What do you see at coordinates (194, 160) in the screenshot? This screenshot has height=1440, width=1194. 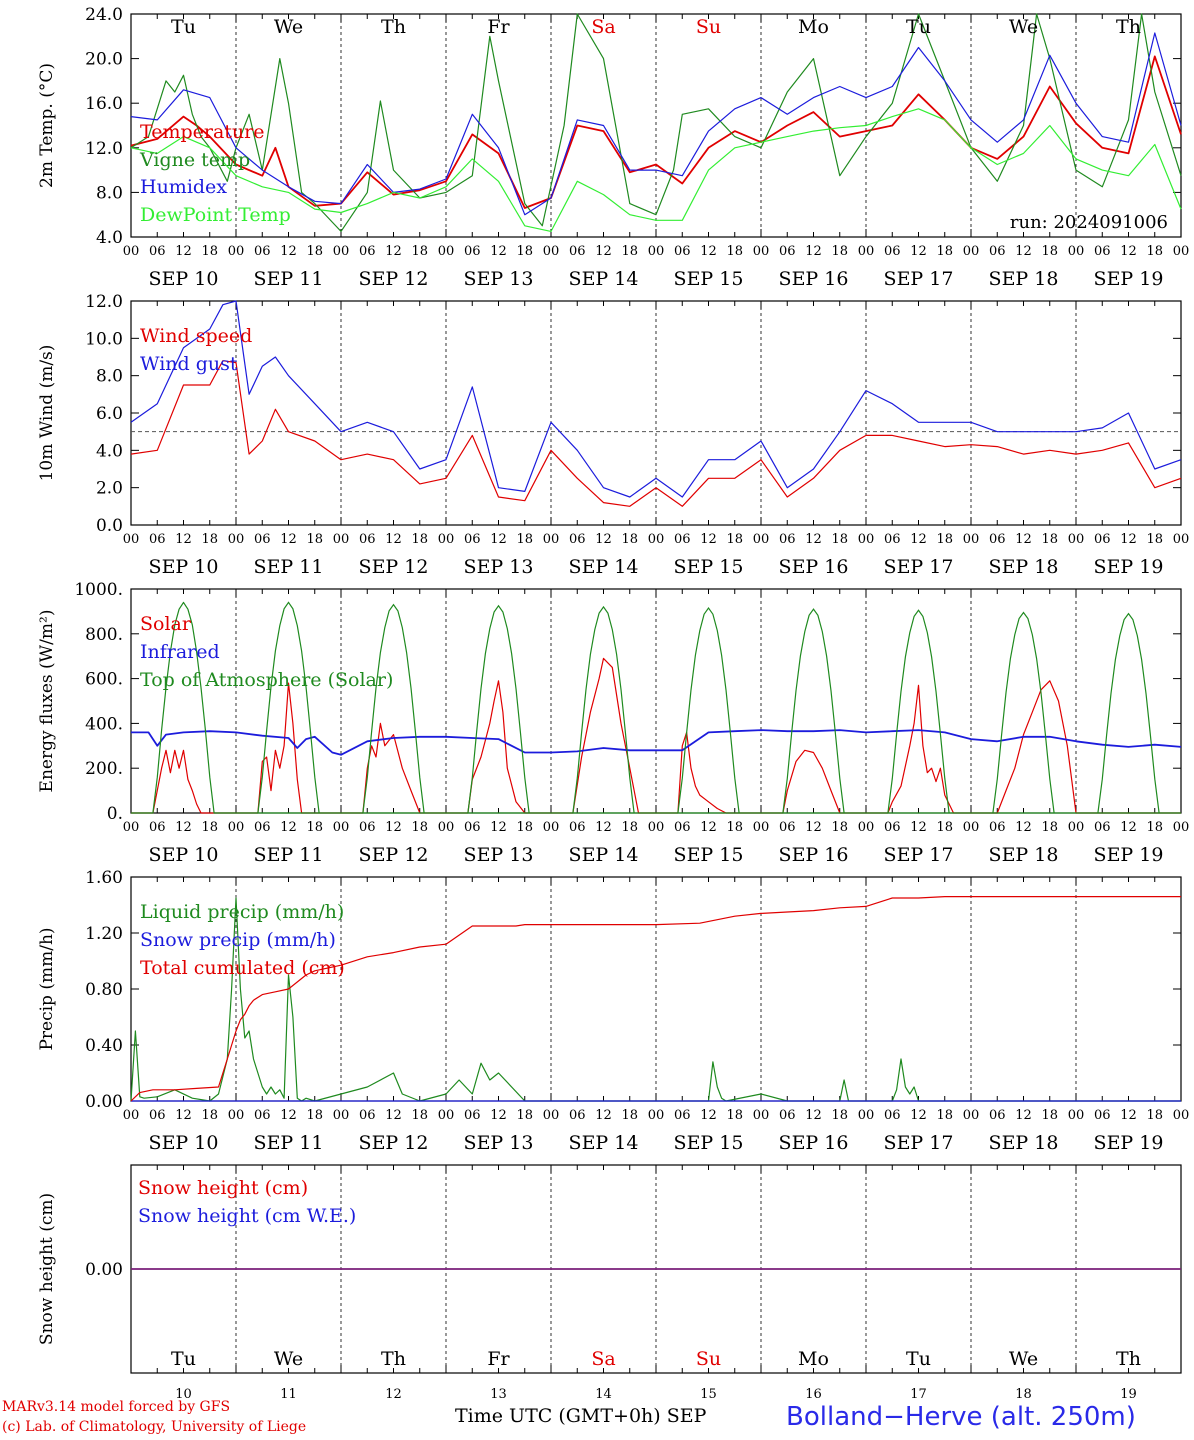 I see `legend-entry: Vigne temp` at bounding box center [194, 160].